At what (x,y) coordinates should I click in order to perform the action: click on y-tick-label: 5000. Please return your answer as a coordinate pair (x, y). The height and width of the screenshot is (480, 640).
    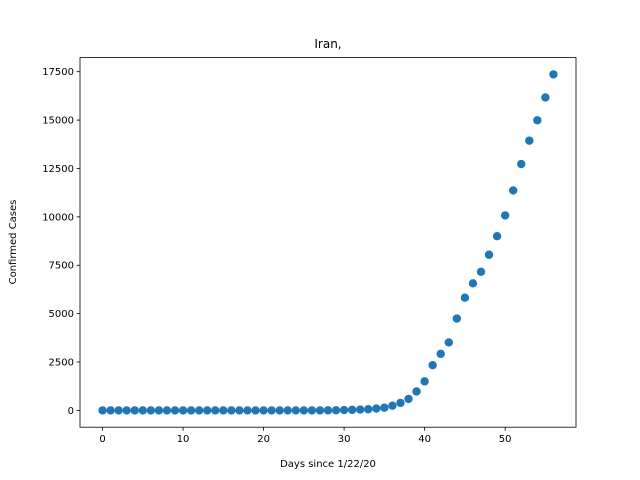
    Looking at the image, I should click on (61, 314).